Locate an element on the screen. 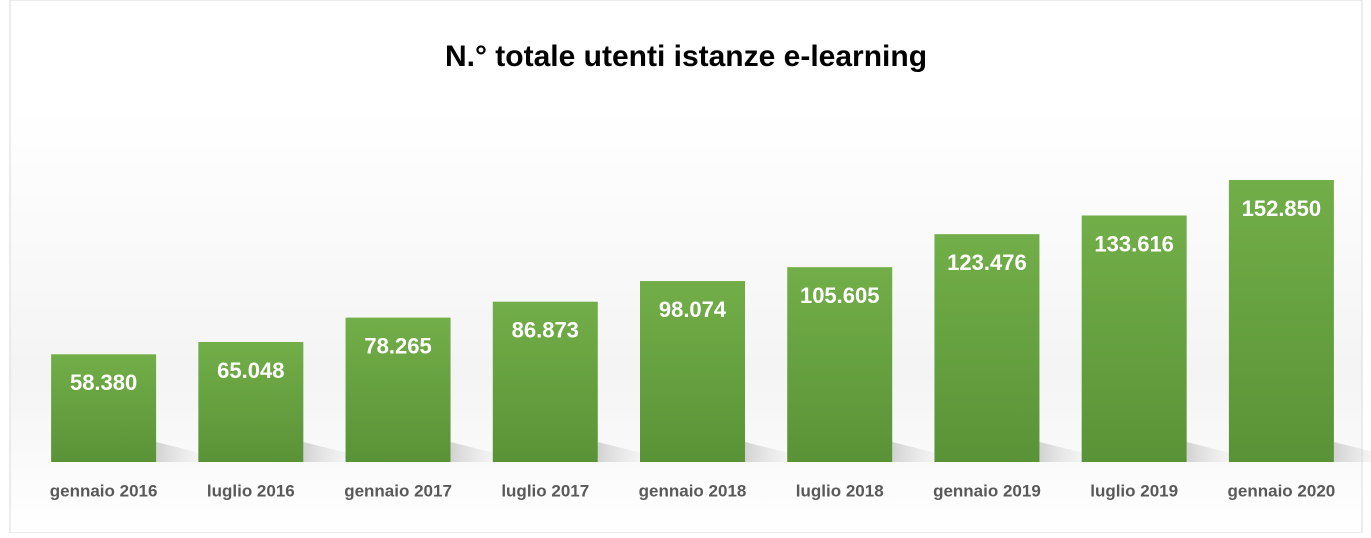  x-tick-label: gennaio 2017 is located at coordinates (398, 490).